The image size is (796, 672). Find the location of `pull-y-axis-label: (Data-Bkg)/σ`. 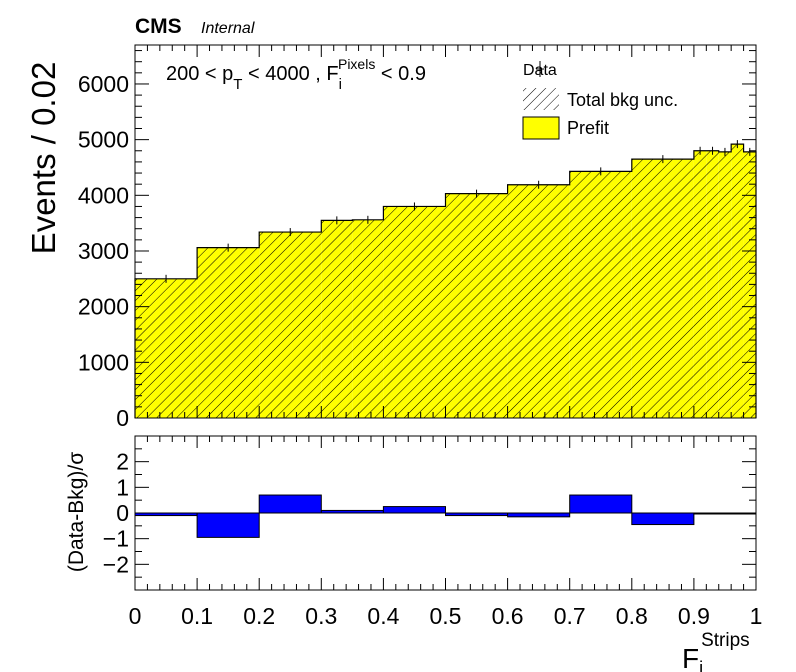

pull-y-axis-label: (Data-Bkg)/σ is located at coordinates (76, 512).